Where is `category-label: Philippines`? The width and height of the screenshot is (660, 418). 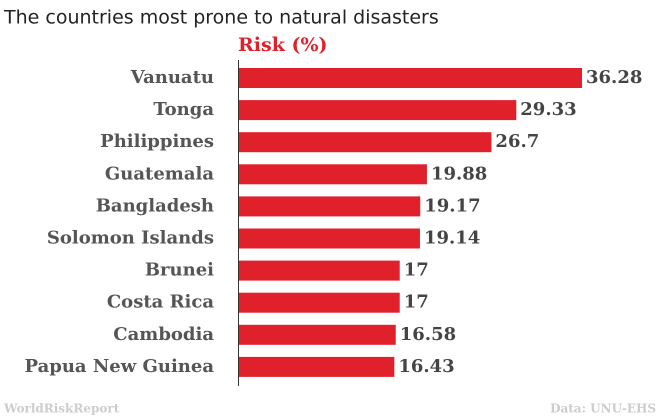 category-label: Philippines is located at coordinates (157, 141).